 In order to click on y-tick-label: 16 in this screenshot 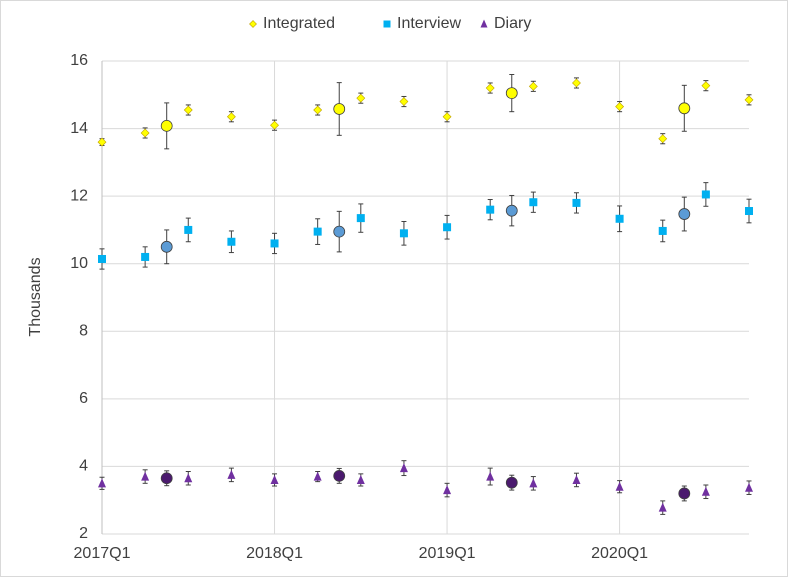, I will do `click(79, 60)`.